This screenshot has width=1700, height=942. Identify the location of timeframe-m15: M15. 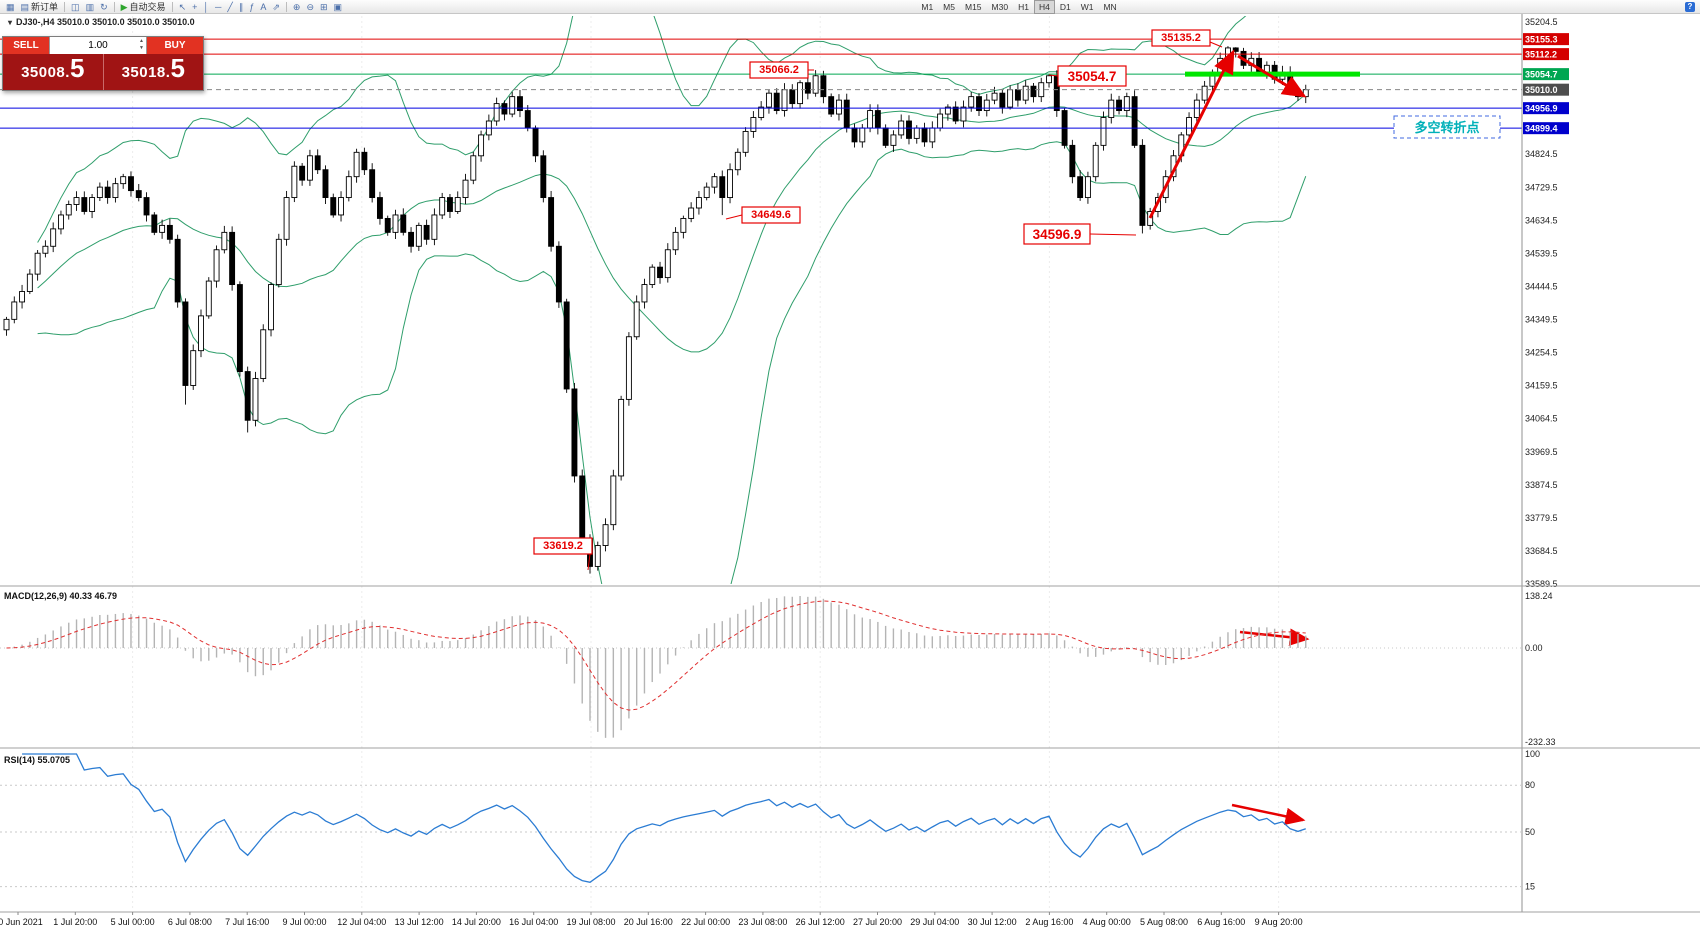
(973, 6).